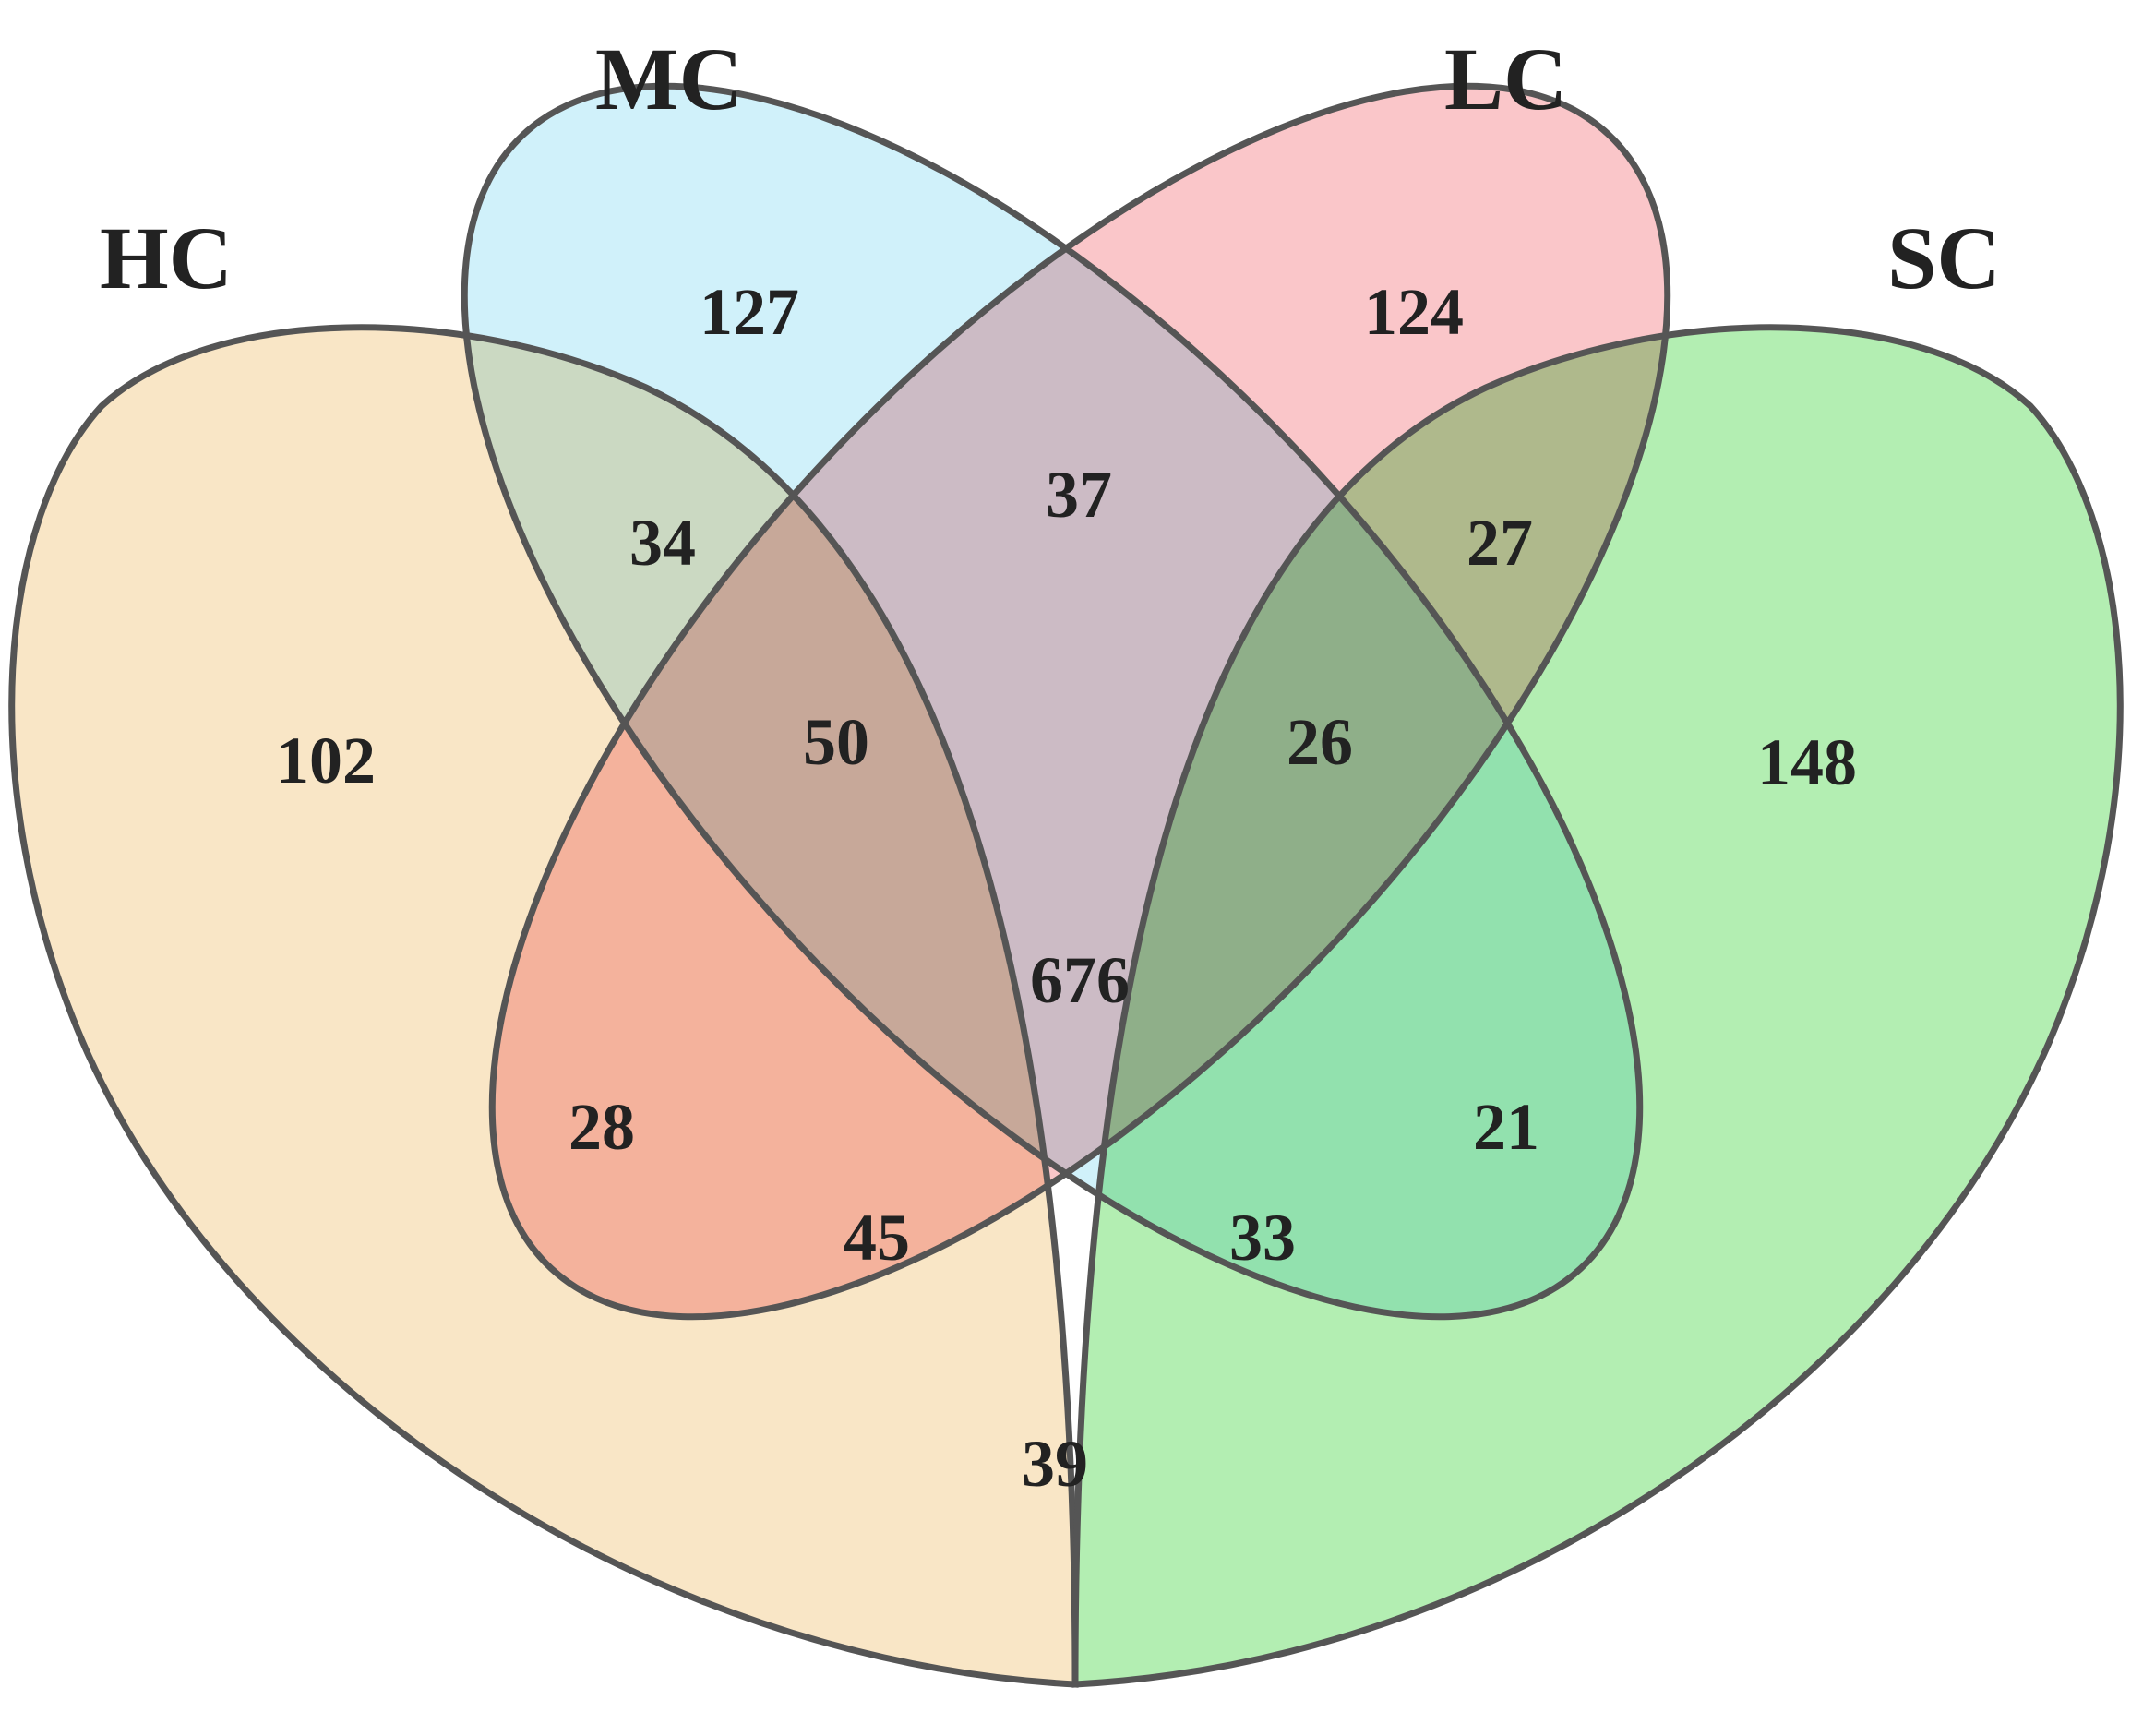 The width and height of the screenshot is (2131, 1736). Describe the element at coordinates (1050, 169) in the screenshot. I see `set-labels: HC MC LC SC` at that location.